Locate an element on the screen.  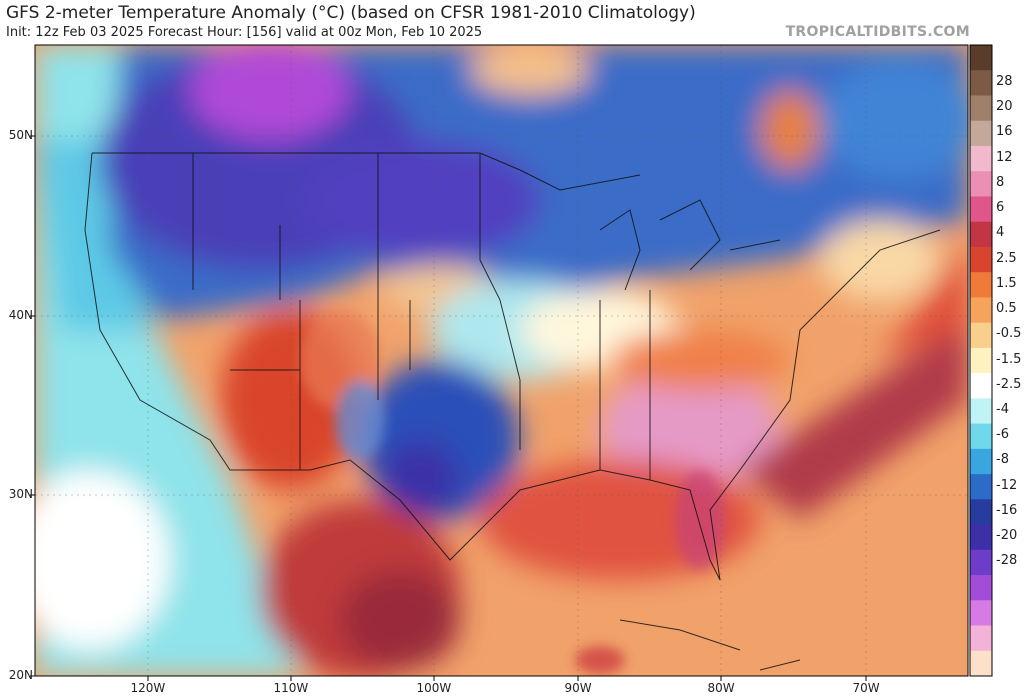
lat-label: 20N is located at coordinates (20, 675).